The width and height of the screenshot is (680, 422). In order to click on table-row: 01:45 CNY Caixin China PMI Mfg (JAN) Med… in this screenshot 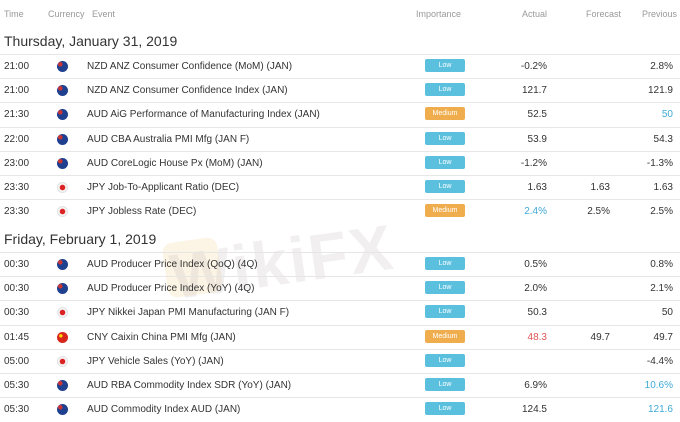, I will do `click(340, 337)`.